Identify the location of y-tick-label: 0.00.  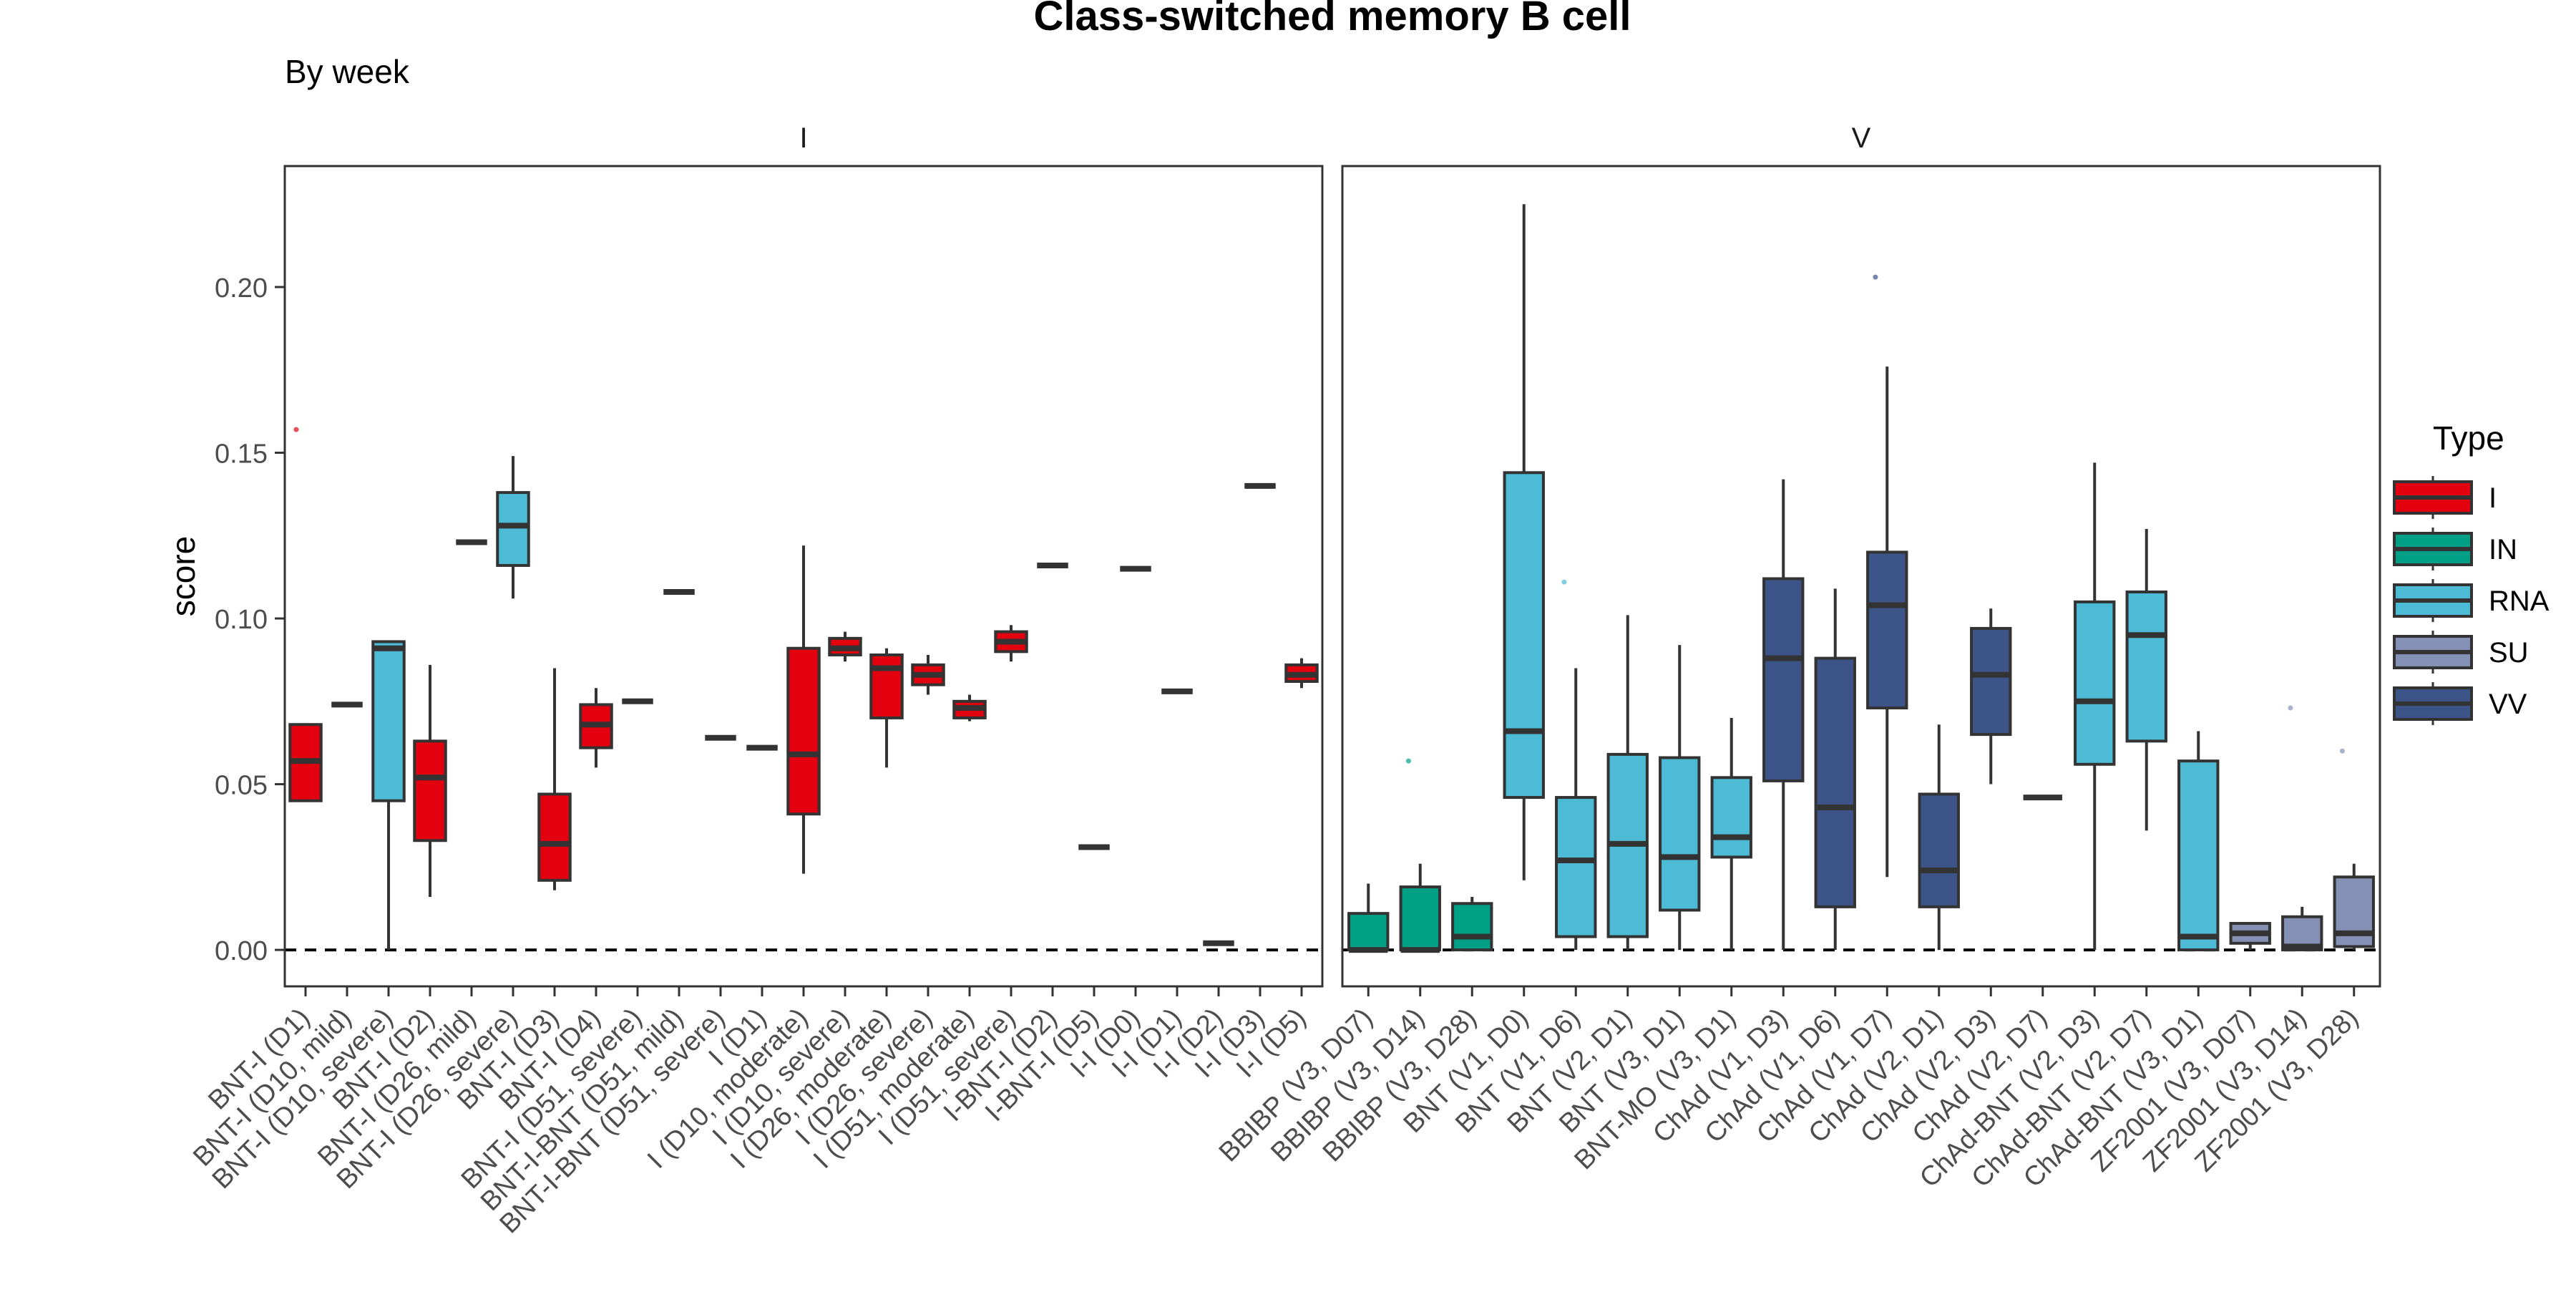
(241, 951).